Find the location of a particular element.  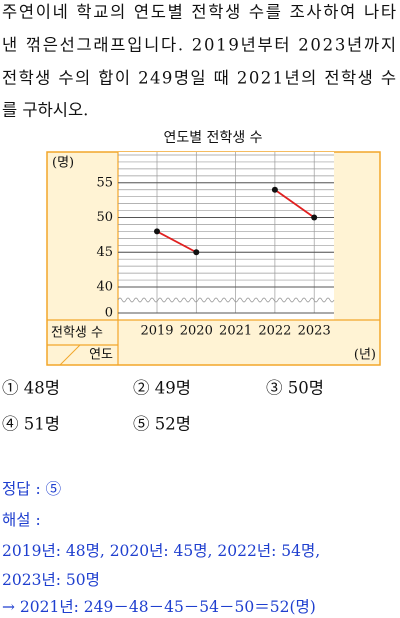

y-axis-label: 전학생 수 is located at coordinates (77, 333).